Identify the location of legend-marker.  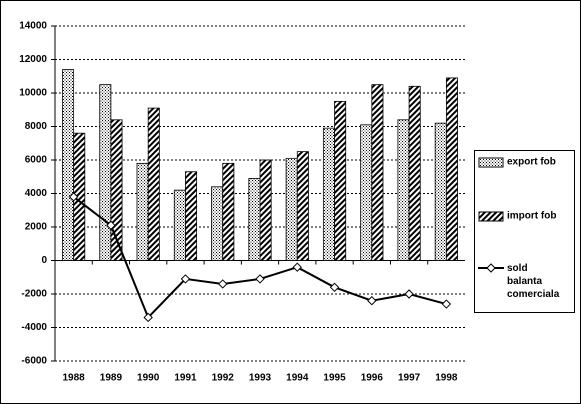
(491, 268).